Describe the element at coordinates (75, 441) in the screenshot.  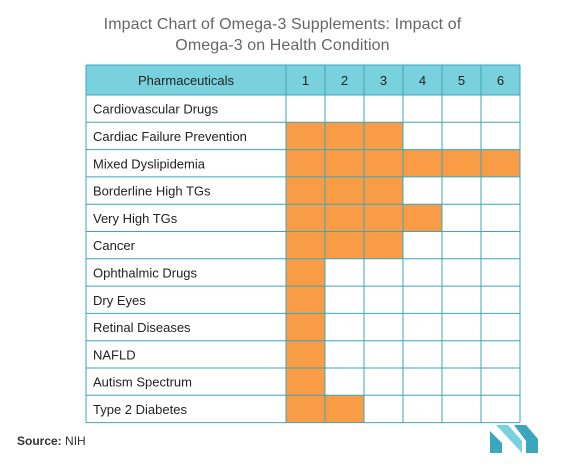
I see `source-value: NIH` at that location.